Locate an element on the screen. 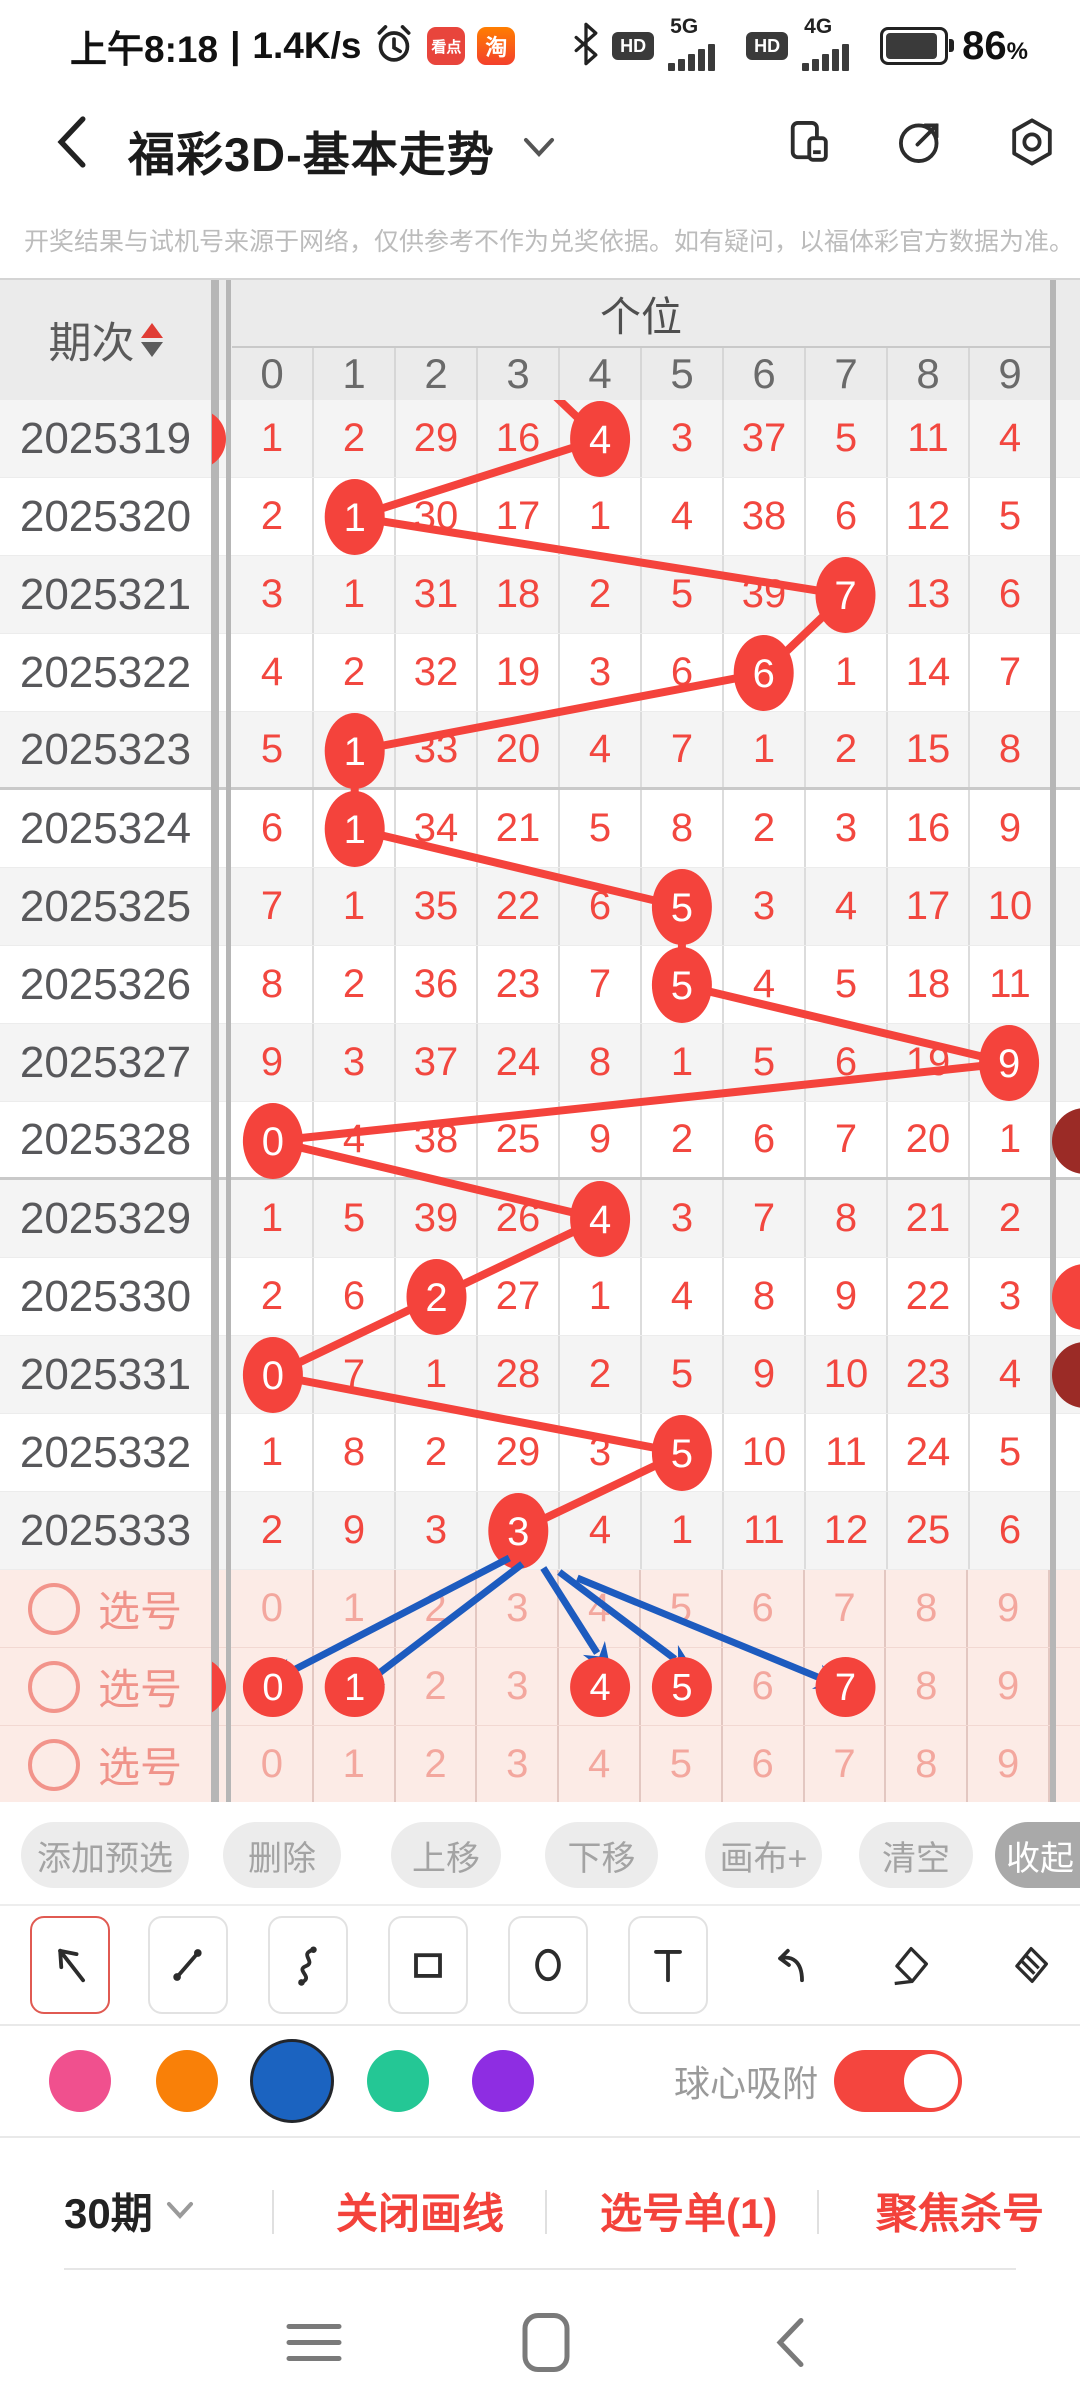  snap-label: 球心吸附 is located at coordinates (745, 2083).